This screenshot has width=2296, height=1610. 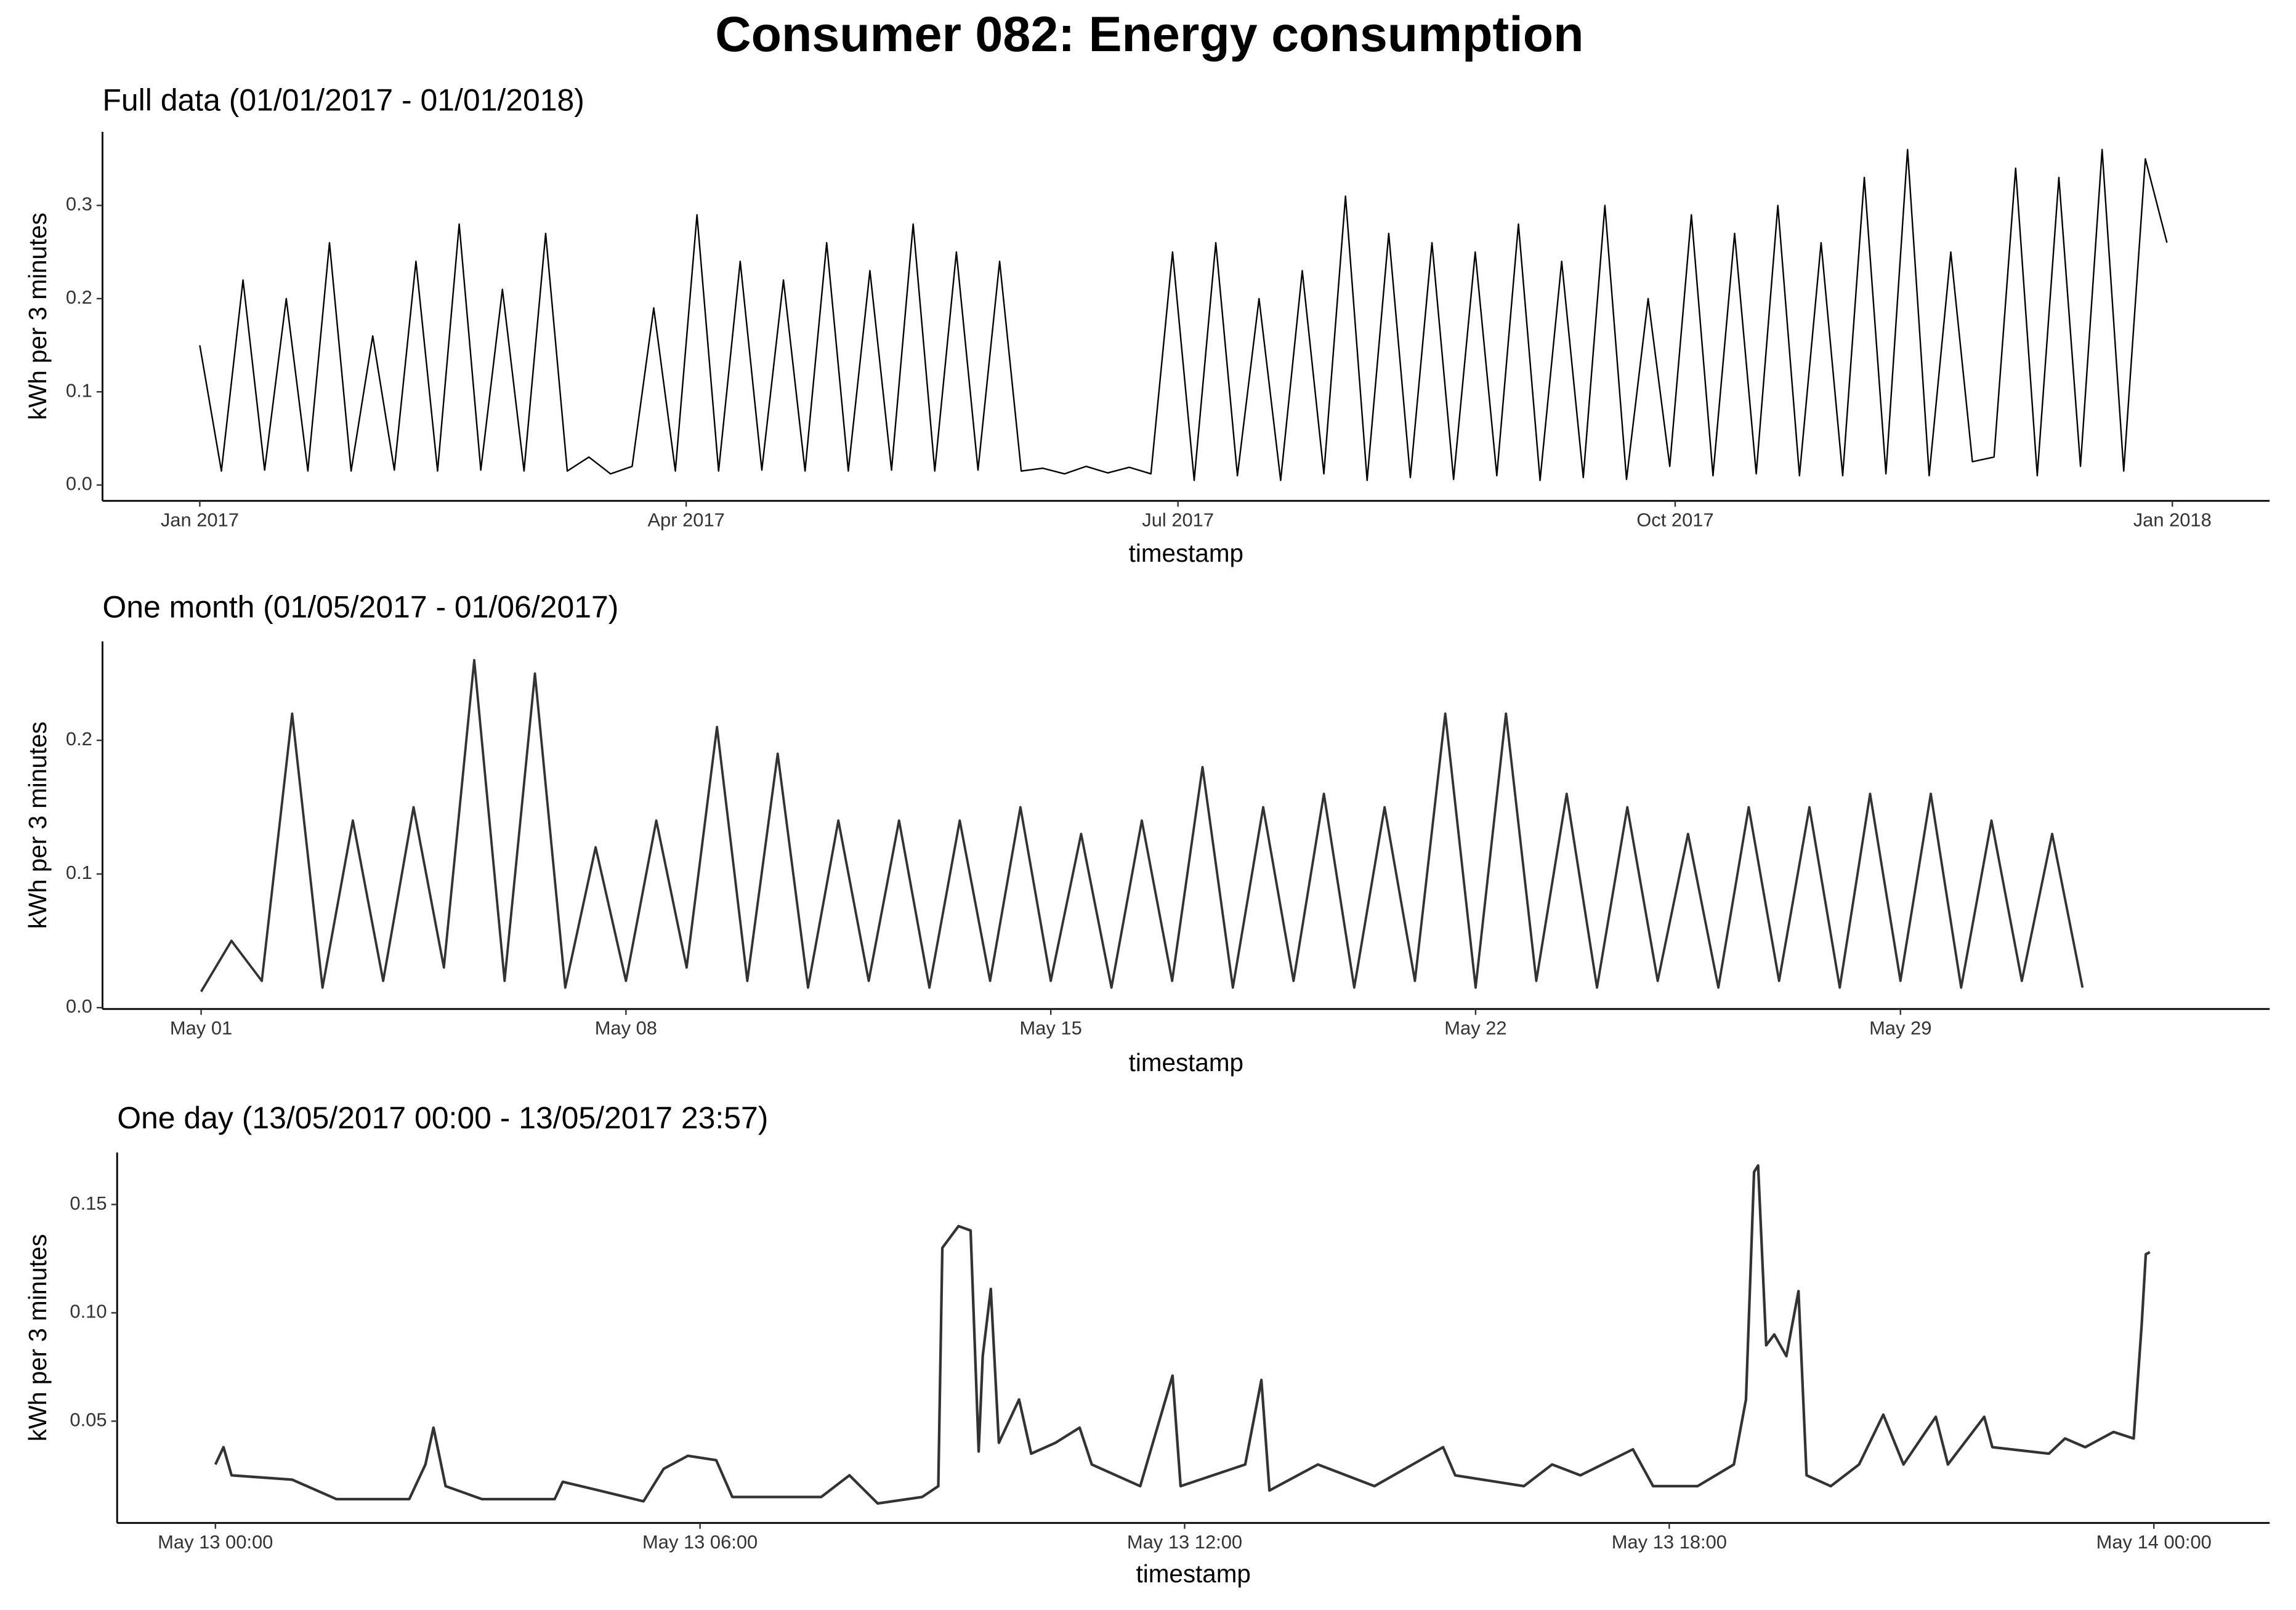 What do you see at coordinates (2172, 520) in the screenshot?
I see `x-tick-label: Jan 2018` at bounding box center [2172, 520].